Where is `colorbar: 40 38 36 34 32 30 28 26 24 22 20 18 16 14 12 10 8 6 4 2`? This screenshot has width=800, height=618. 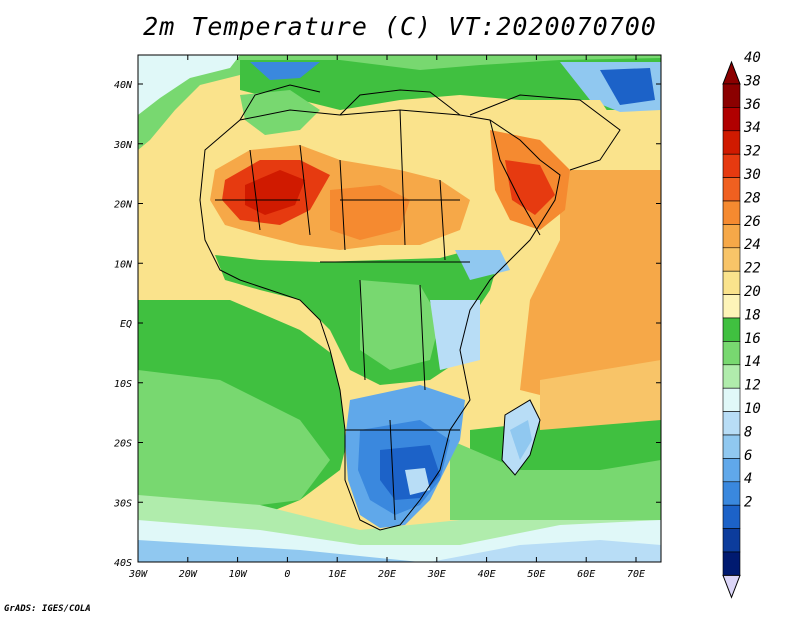 colorbar: 40 38 36 34 32 30 28 26 24 22 20 18 16 14 12 10 8 6 4 2 is located at coordinates (741, 324).